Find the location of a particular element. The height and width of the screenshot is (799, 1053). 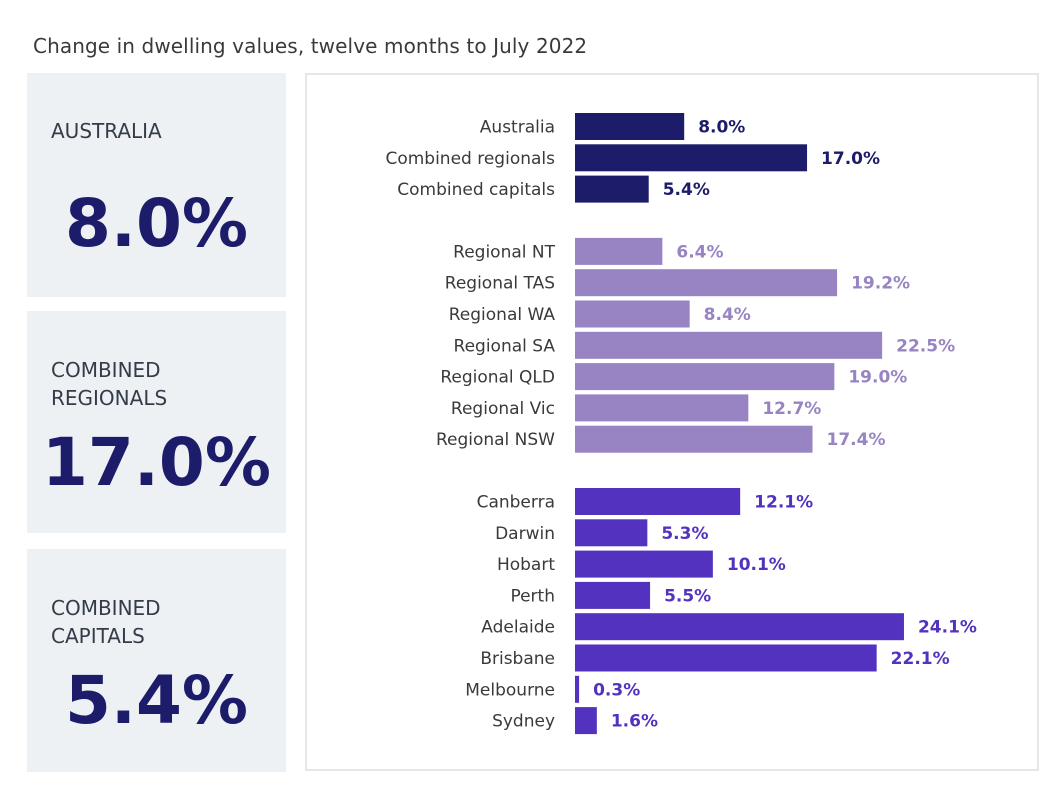

category-label-hobart: Hobart is located at coordinates (526, 565).